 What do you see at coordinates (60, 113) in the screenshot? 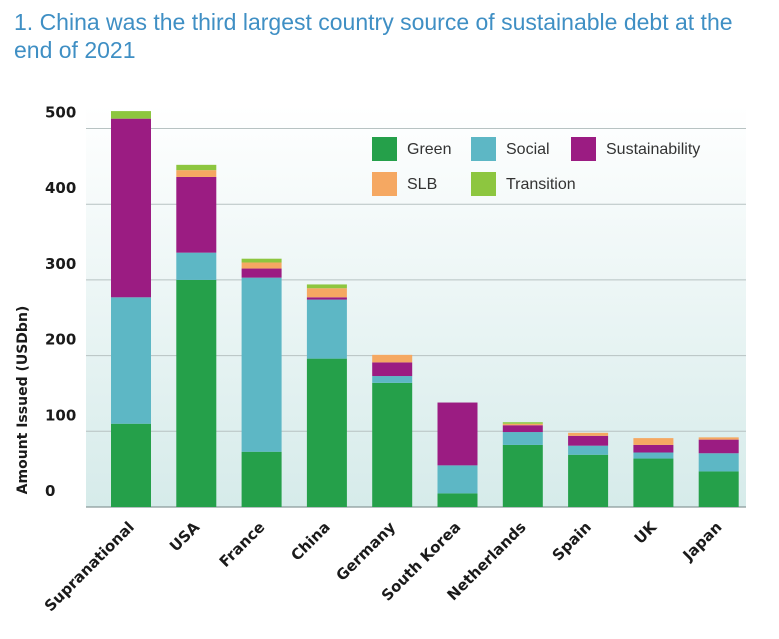
I see `y-tick-label: 500` at bounding box center [60, 113].